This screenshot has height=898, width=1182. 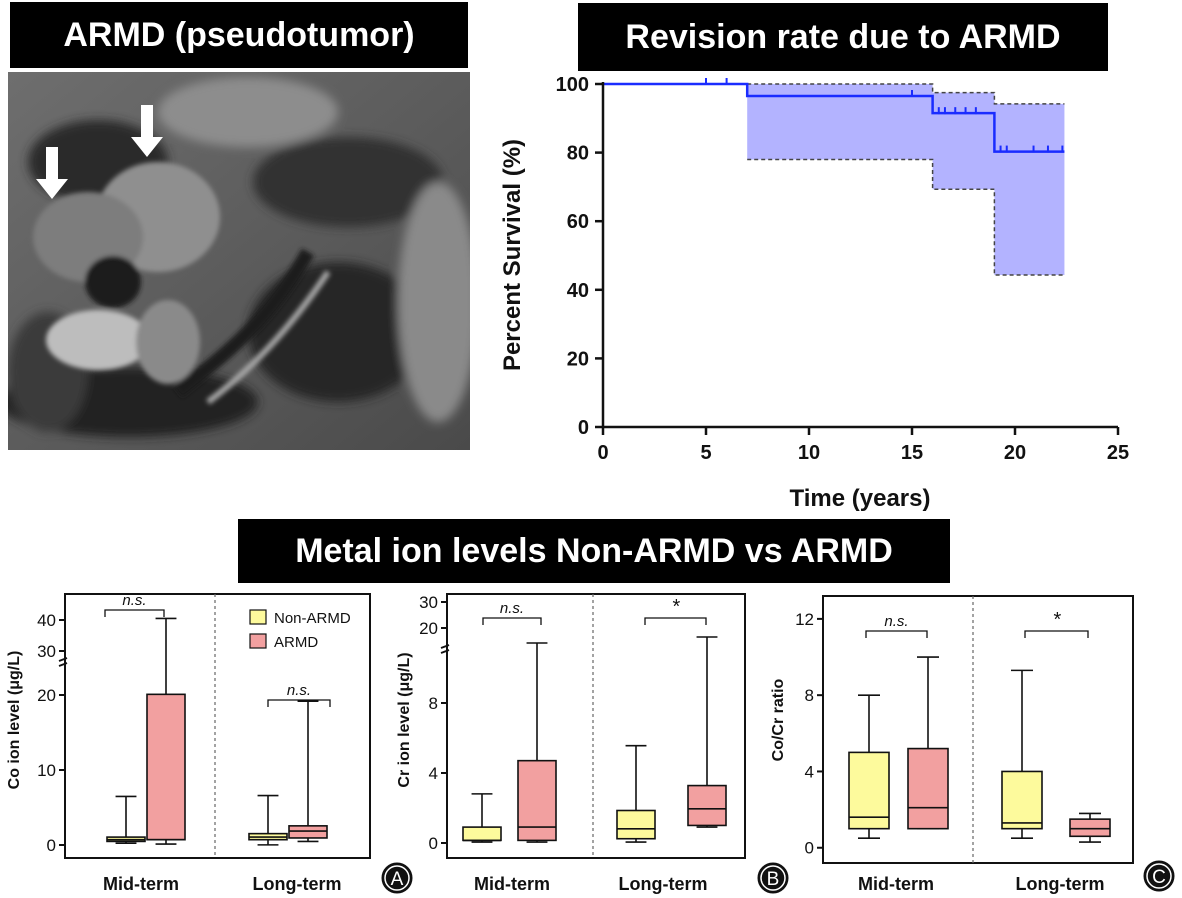 I want to click on km-x-tick-label: 5, so click(x=705, y=453).